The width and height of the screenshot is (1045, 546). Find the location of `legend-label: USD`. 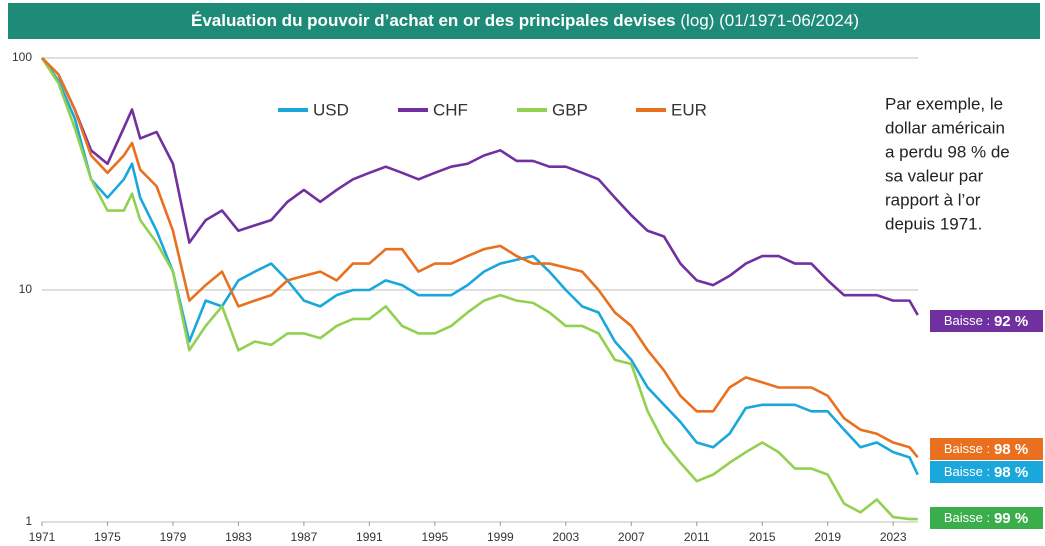

legend-label: USD is located at coordinates (331, 109).